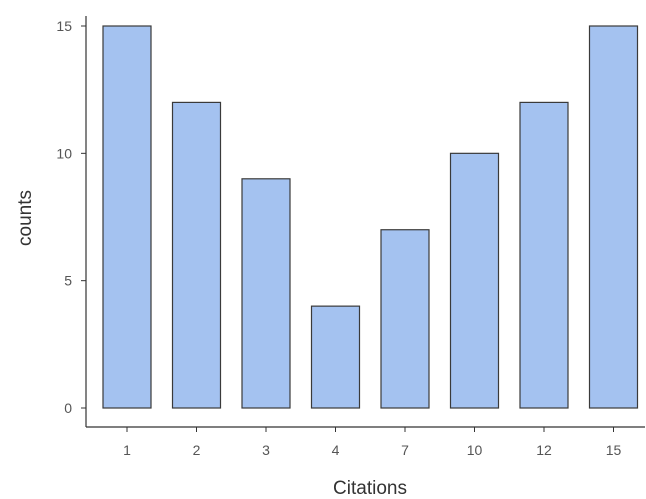  I want to click on x-tick-label: 1, so click(127, 450).